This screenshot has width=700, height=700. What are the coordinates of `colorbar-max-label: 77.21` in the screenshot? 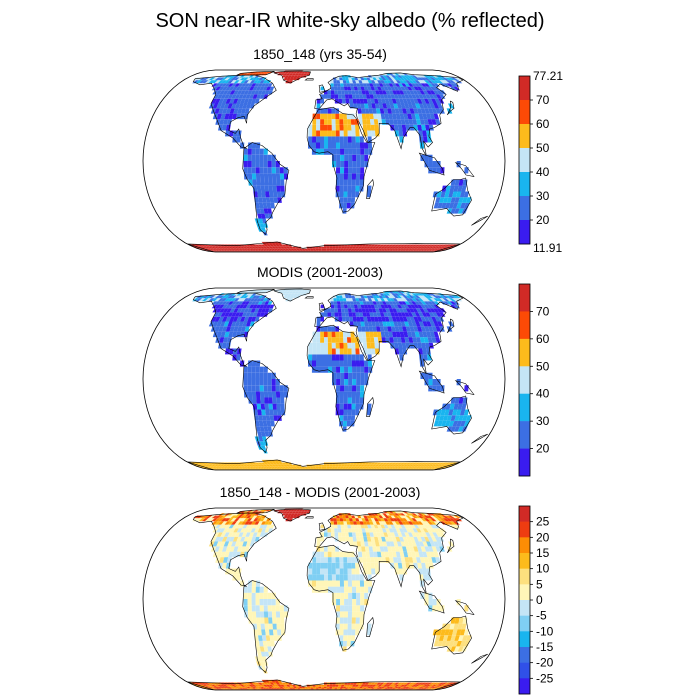 It's located at (548, 76).